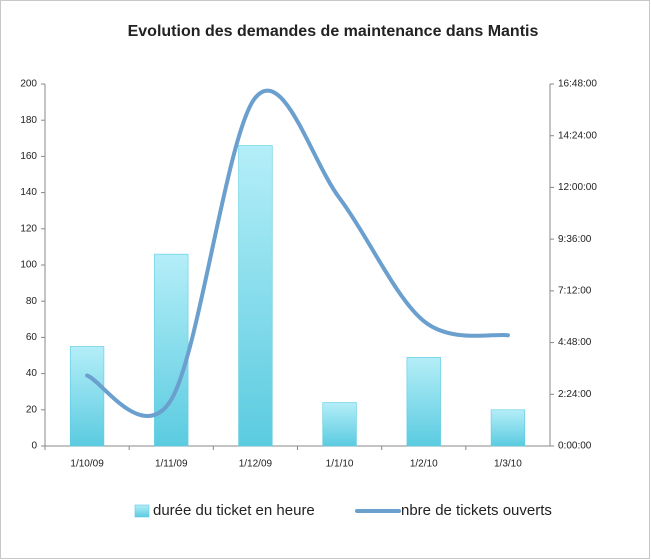  Describe the element at coordinates (340, 464) in the screenshot. I see `x-tick-label: 1/1/10` at that location.